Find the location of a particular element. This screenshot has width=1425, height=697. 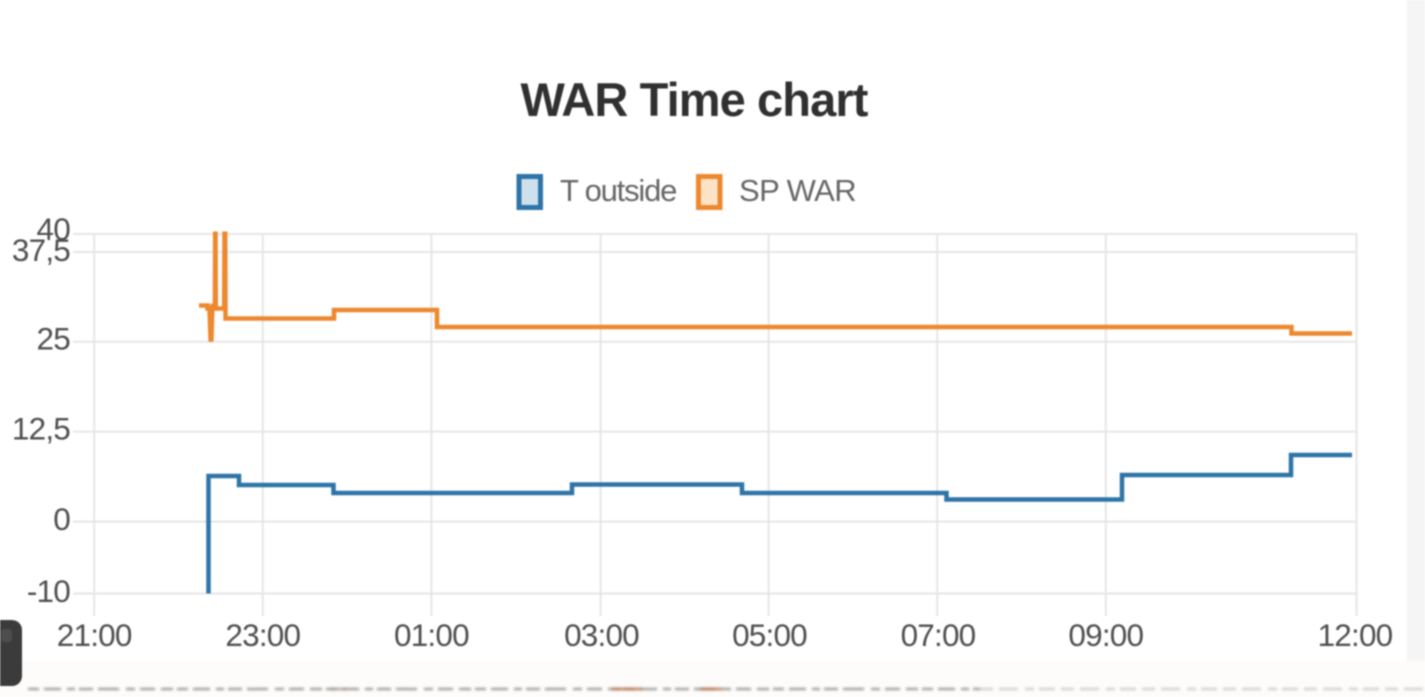

svg-text: -10 is located at coordinates (48, 591).